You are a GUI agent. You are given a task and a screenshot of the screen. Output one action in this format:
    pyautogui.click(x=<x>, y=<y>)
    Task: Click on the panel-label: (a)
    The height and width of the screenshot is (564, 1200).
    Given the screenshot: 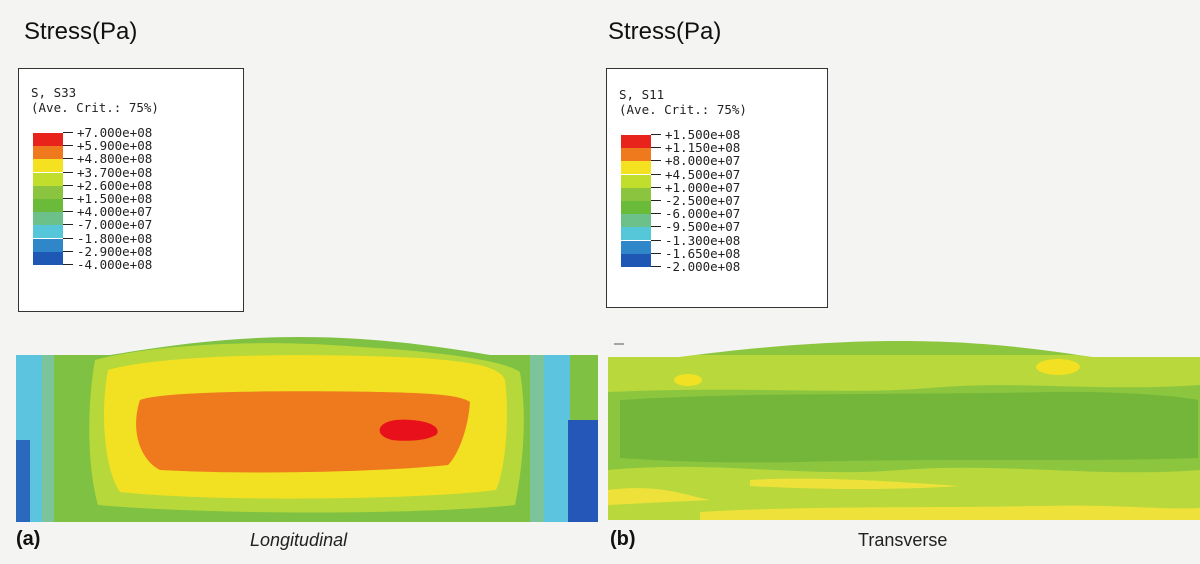 What is the action you would take?
    pyautogui.click(x=28, y=539)
    